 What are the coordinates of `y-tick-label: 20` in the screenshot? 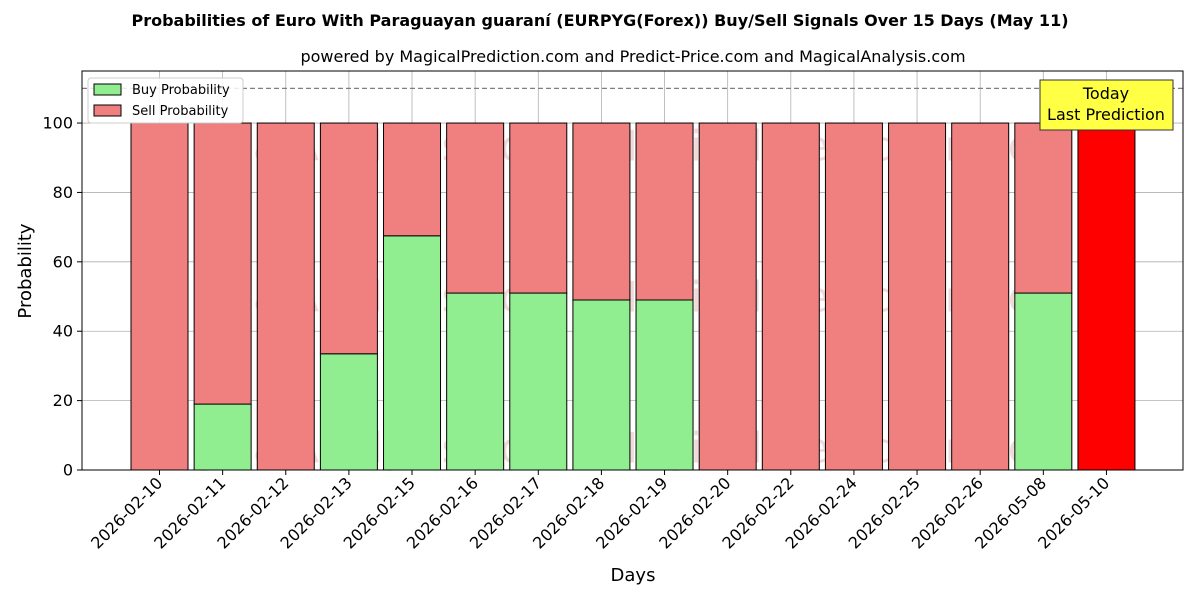 It's located at (63, 400).